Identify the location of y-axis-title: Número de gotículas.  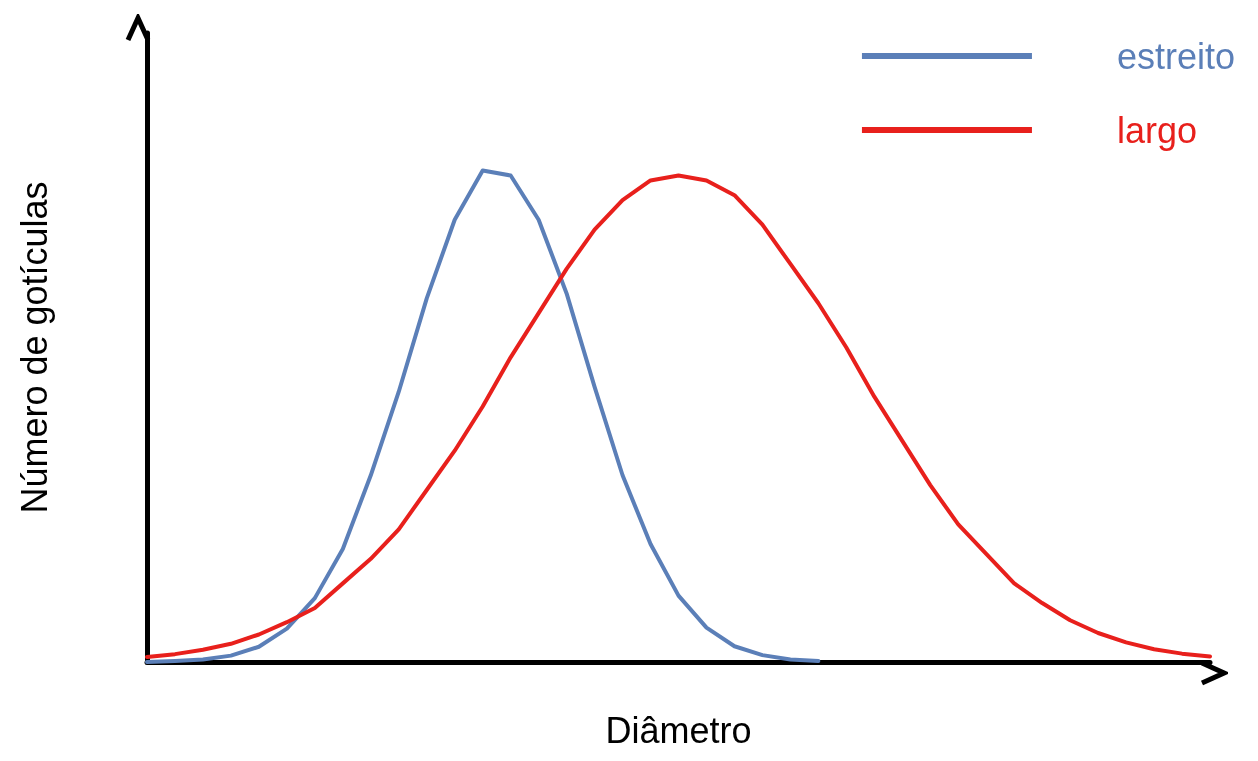
(34, 347).